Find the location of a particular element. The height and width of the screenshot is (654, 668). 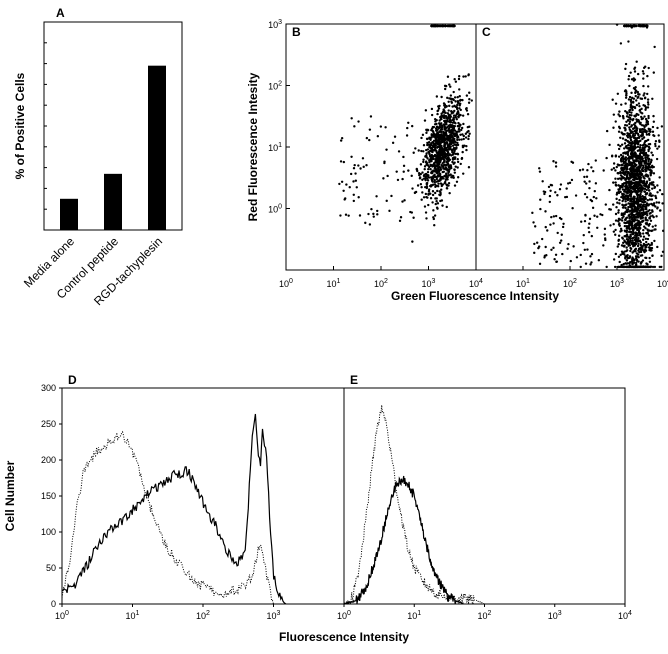

panelD-ytick-label: 0 is located at coordinates (53, 604).